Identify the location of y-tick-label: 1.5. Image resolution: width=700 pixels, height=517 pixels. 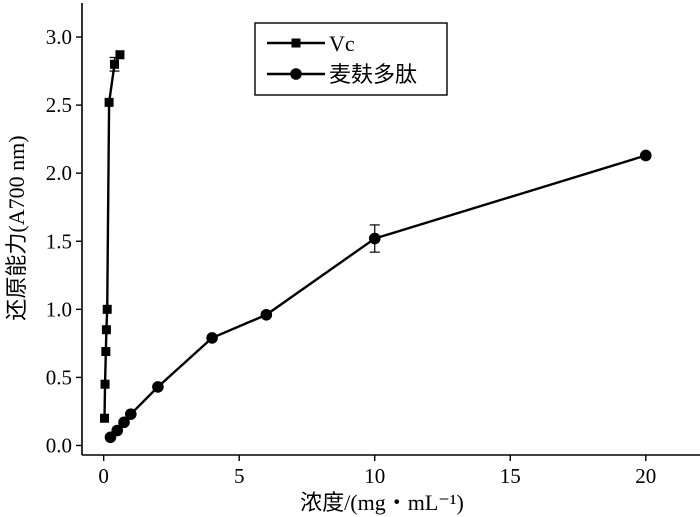
(59, 241).